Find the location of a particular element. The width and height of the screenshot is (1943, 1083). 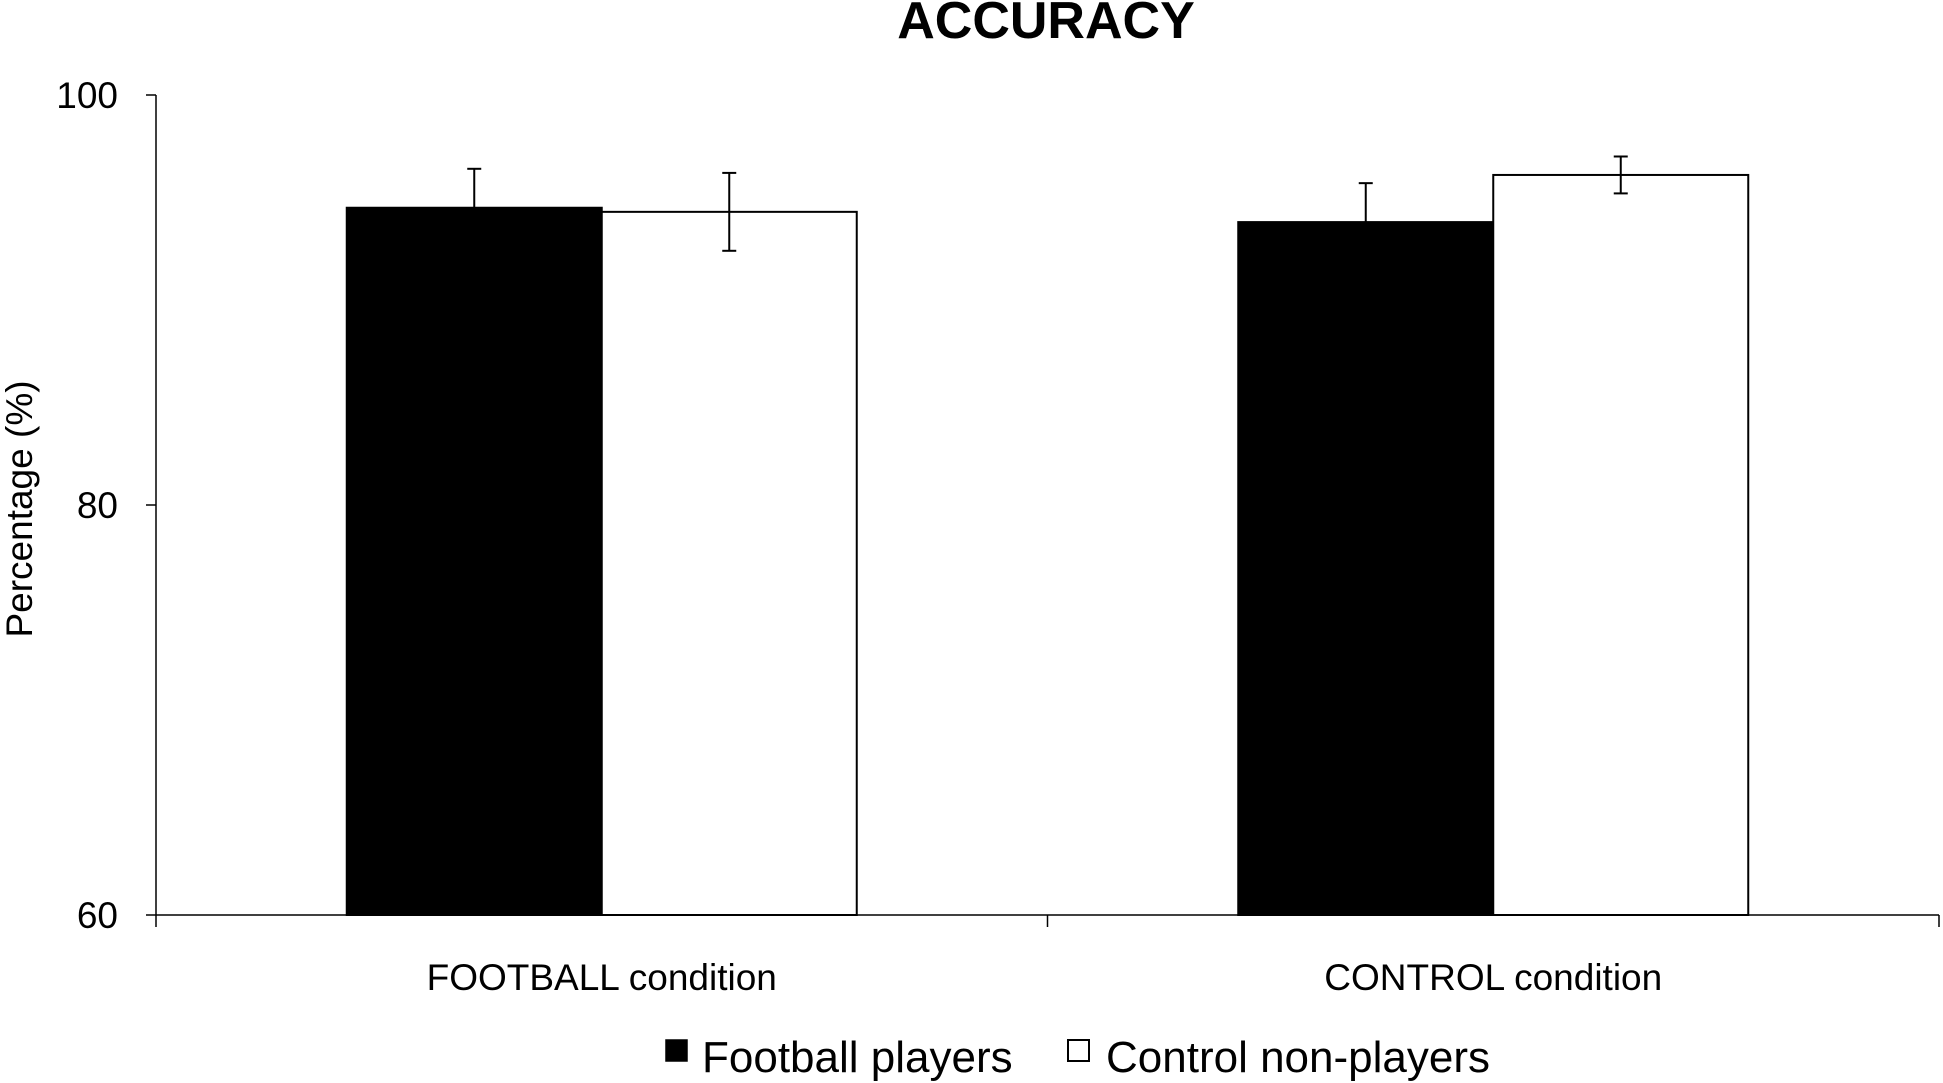

x-category-label-0: FOOTBALL condition is located at coordinates (602, 977).